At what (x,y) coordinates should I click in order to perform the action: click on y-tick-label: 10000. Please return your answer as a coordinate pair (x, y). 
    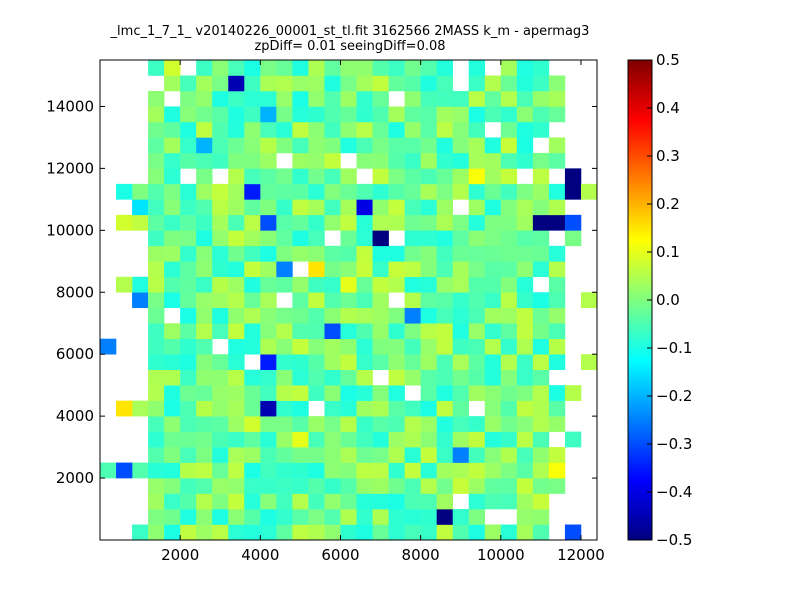
    Looking at the image, I should click on (70, 230).